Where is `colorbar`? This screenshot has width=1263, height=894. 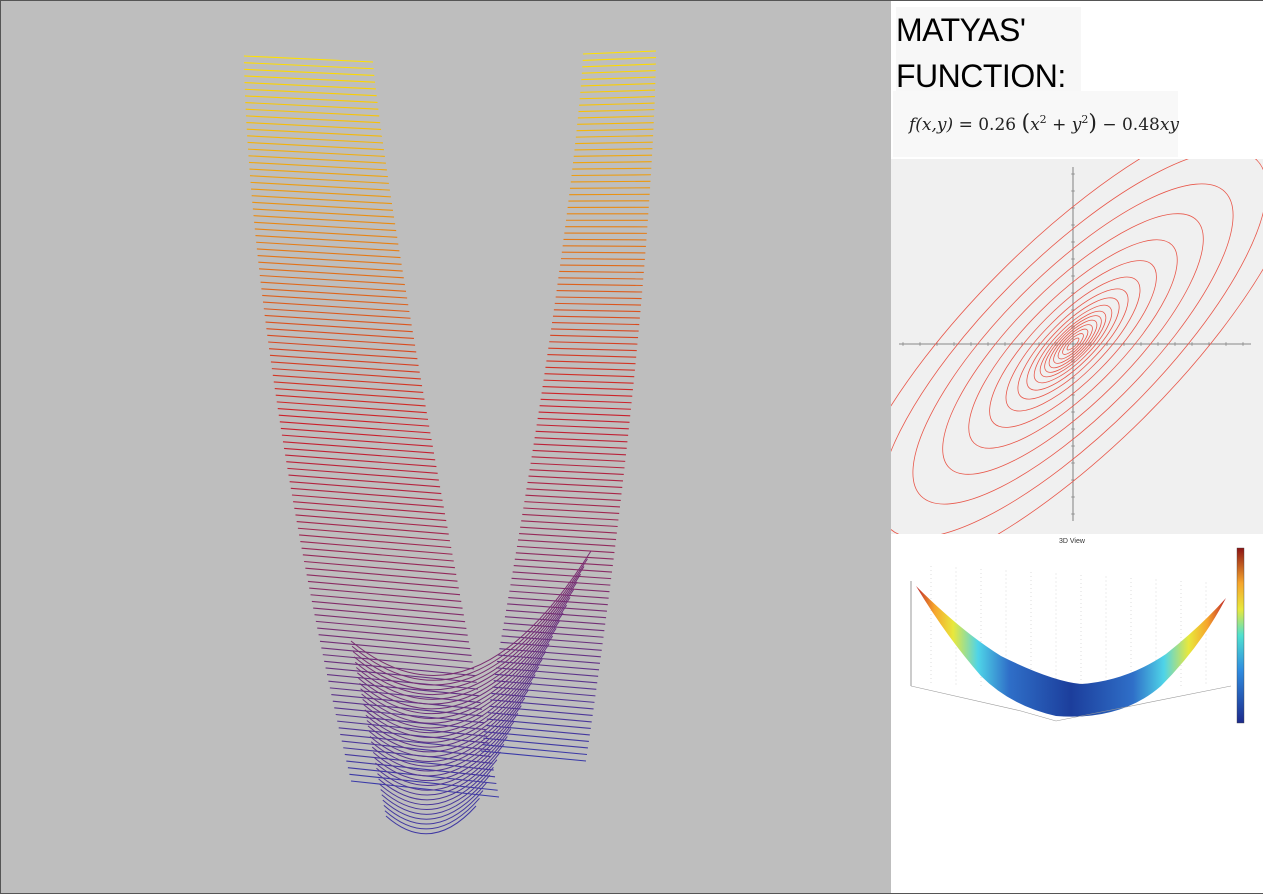
colorbar is located at coordinates (1240, 635).